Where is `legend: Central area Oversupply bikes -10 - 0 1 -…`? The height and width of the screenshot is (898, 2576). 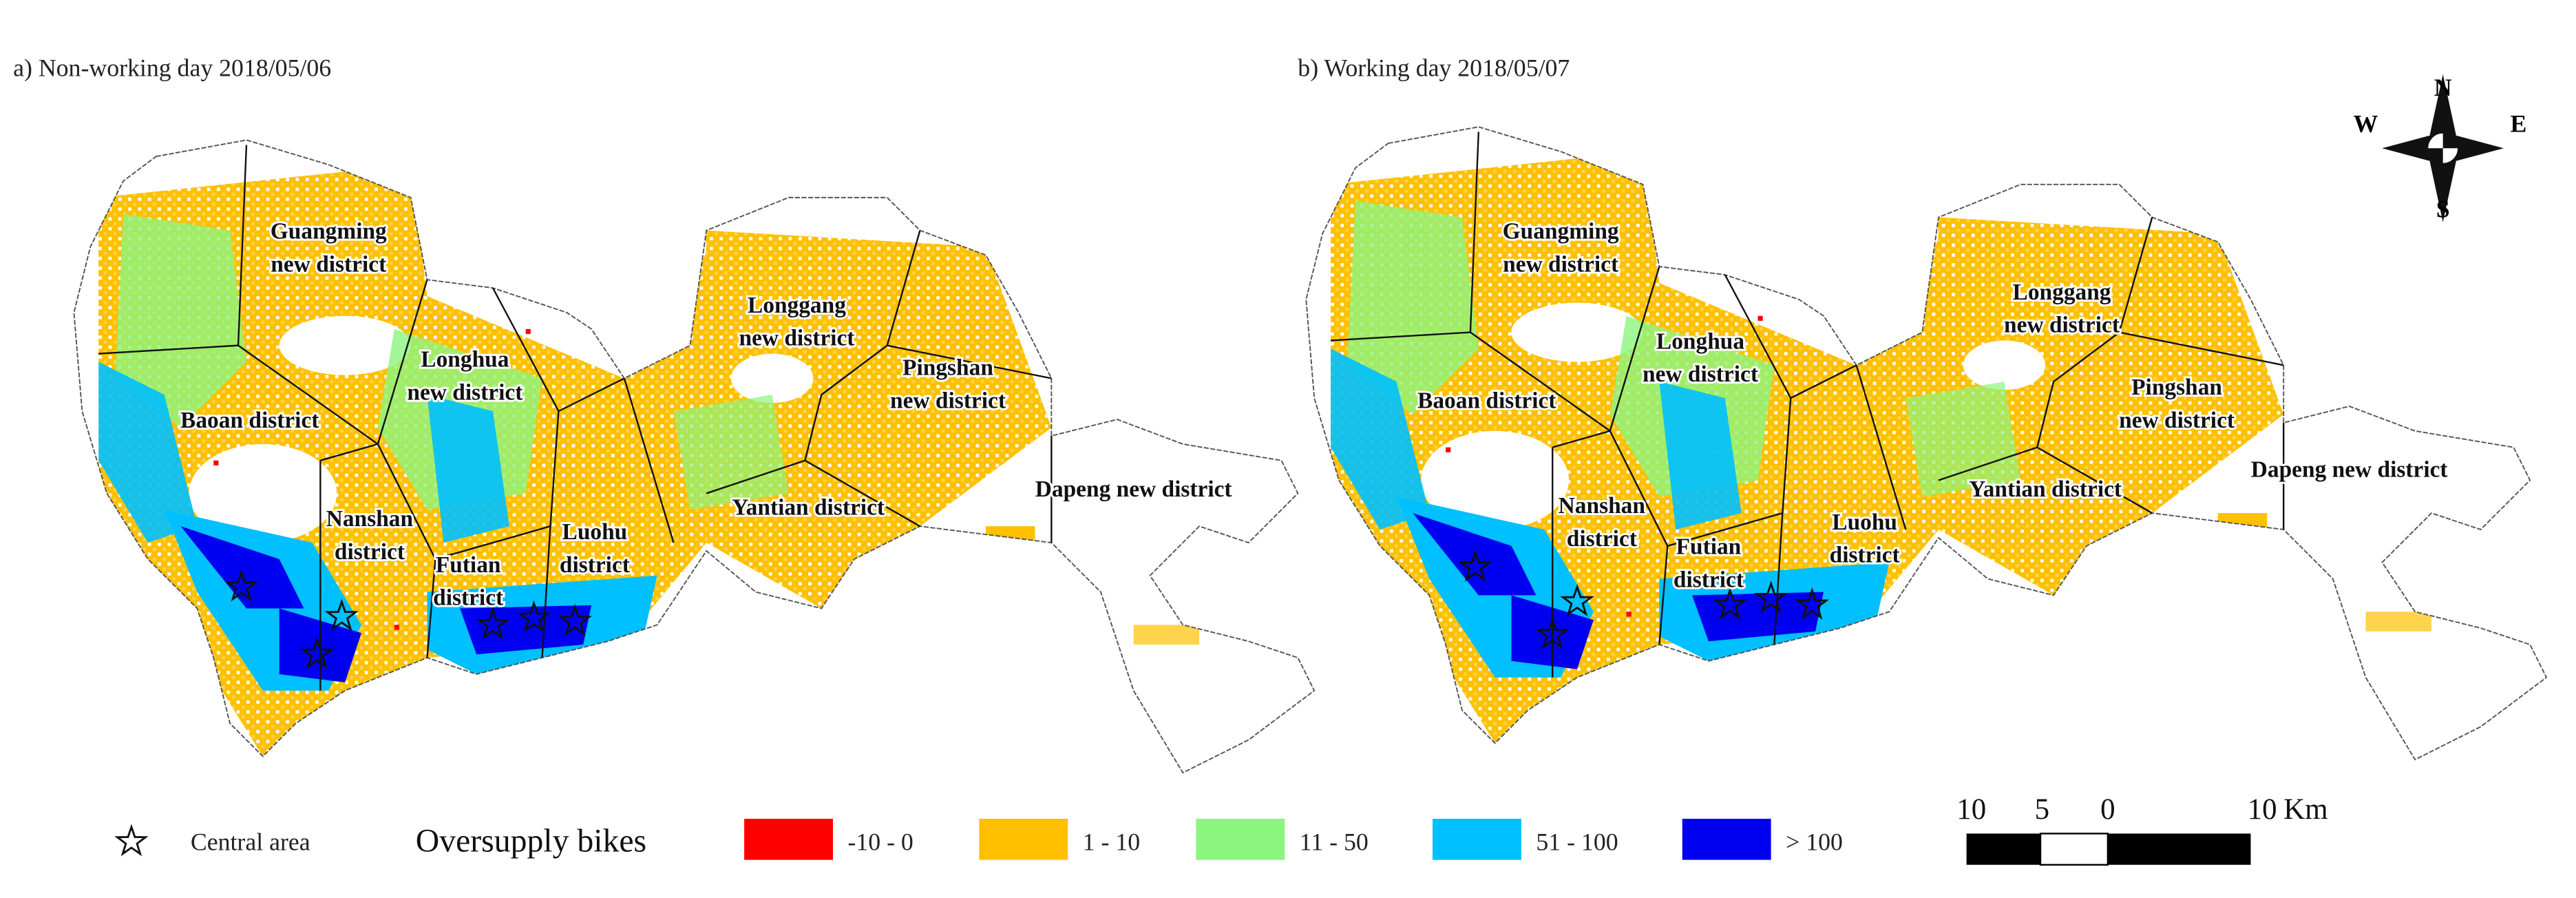 legend: Central area Oversupply bikes -10 - 0 1 -… is located at coordinates (980, 839).